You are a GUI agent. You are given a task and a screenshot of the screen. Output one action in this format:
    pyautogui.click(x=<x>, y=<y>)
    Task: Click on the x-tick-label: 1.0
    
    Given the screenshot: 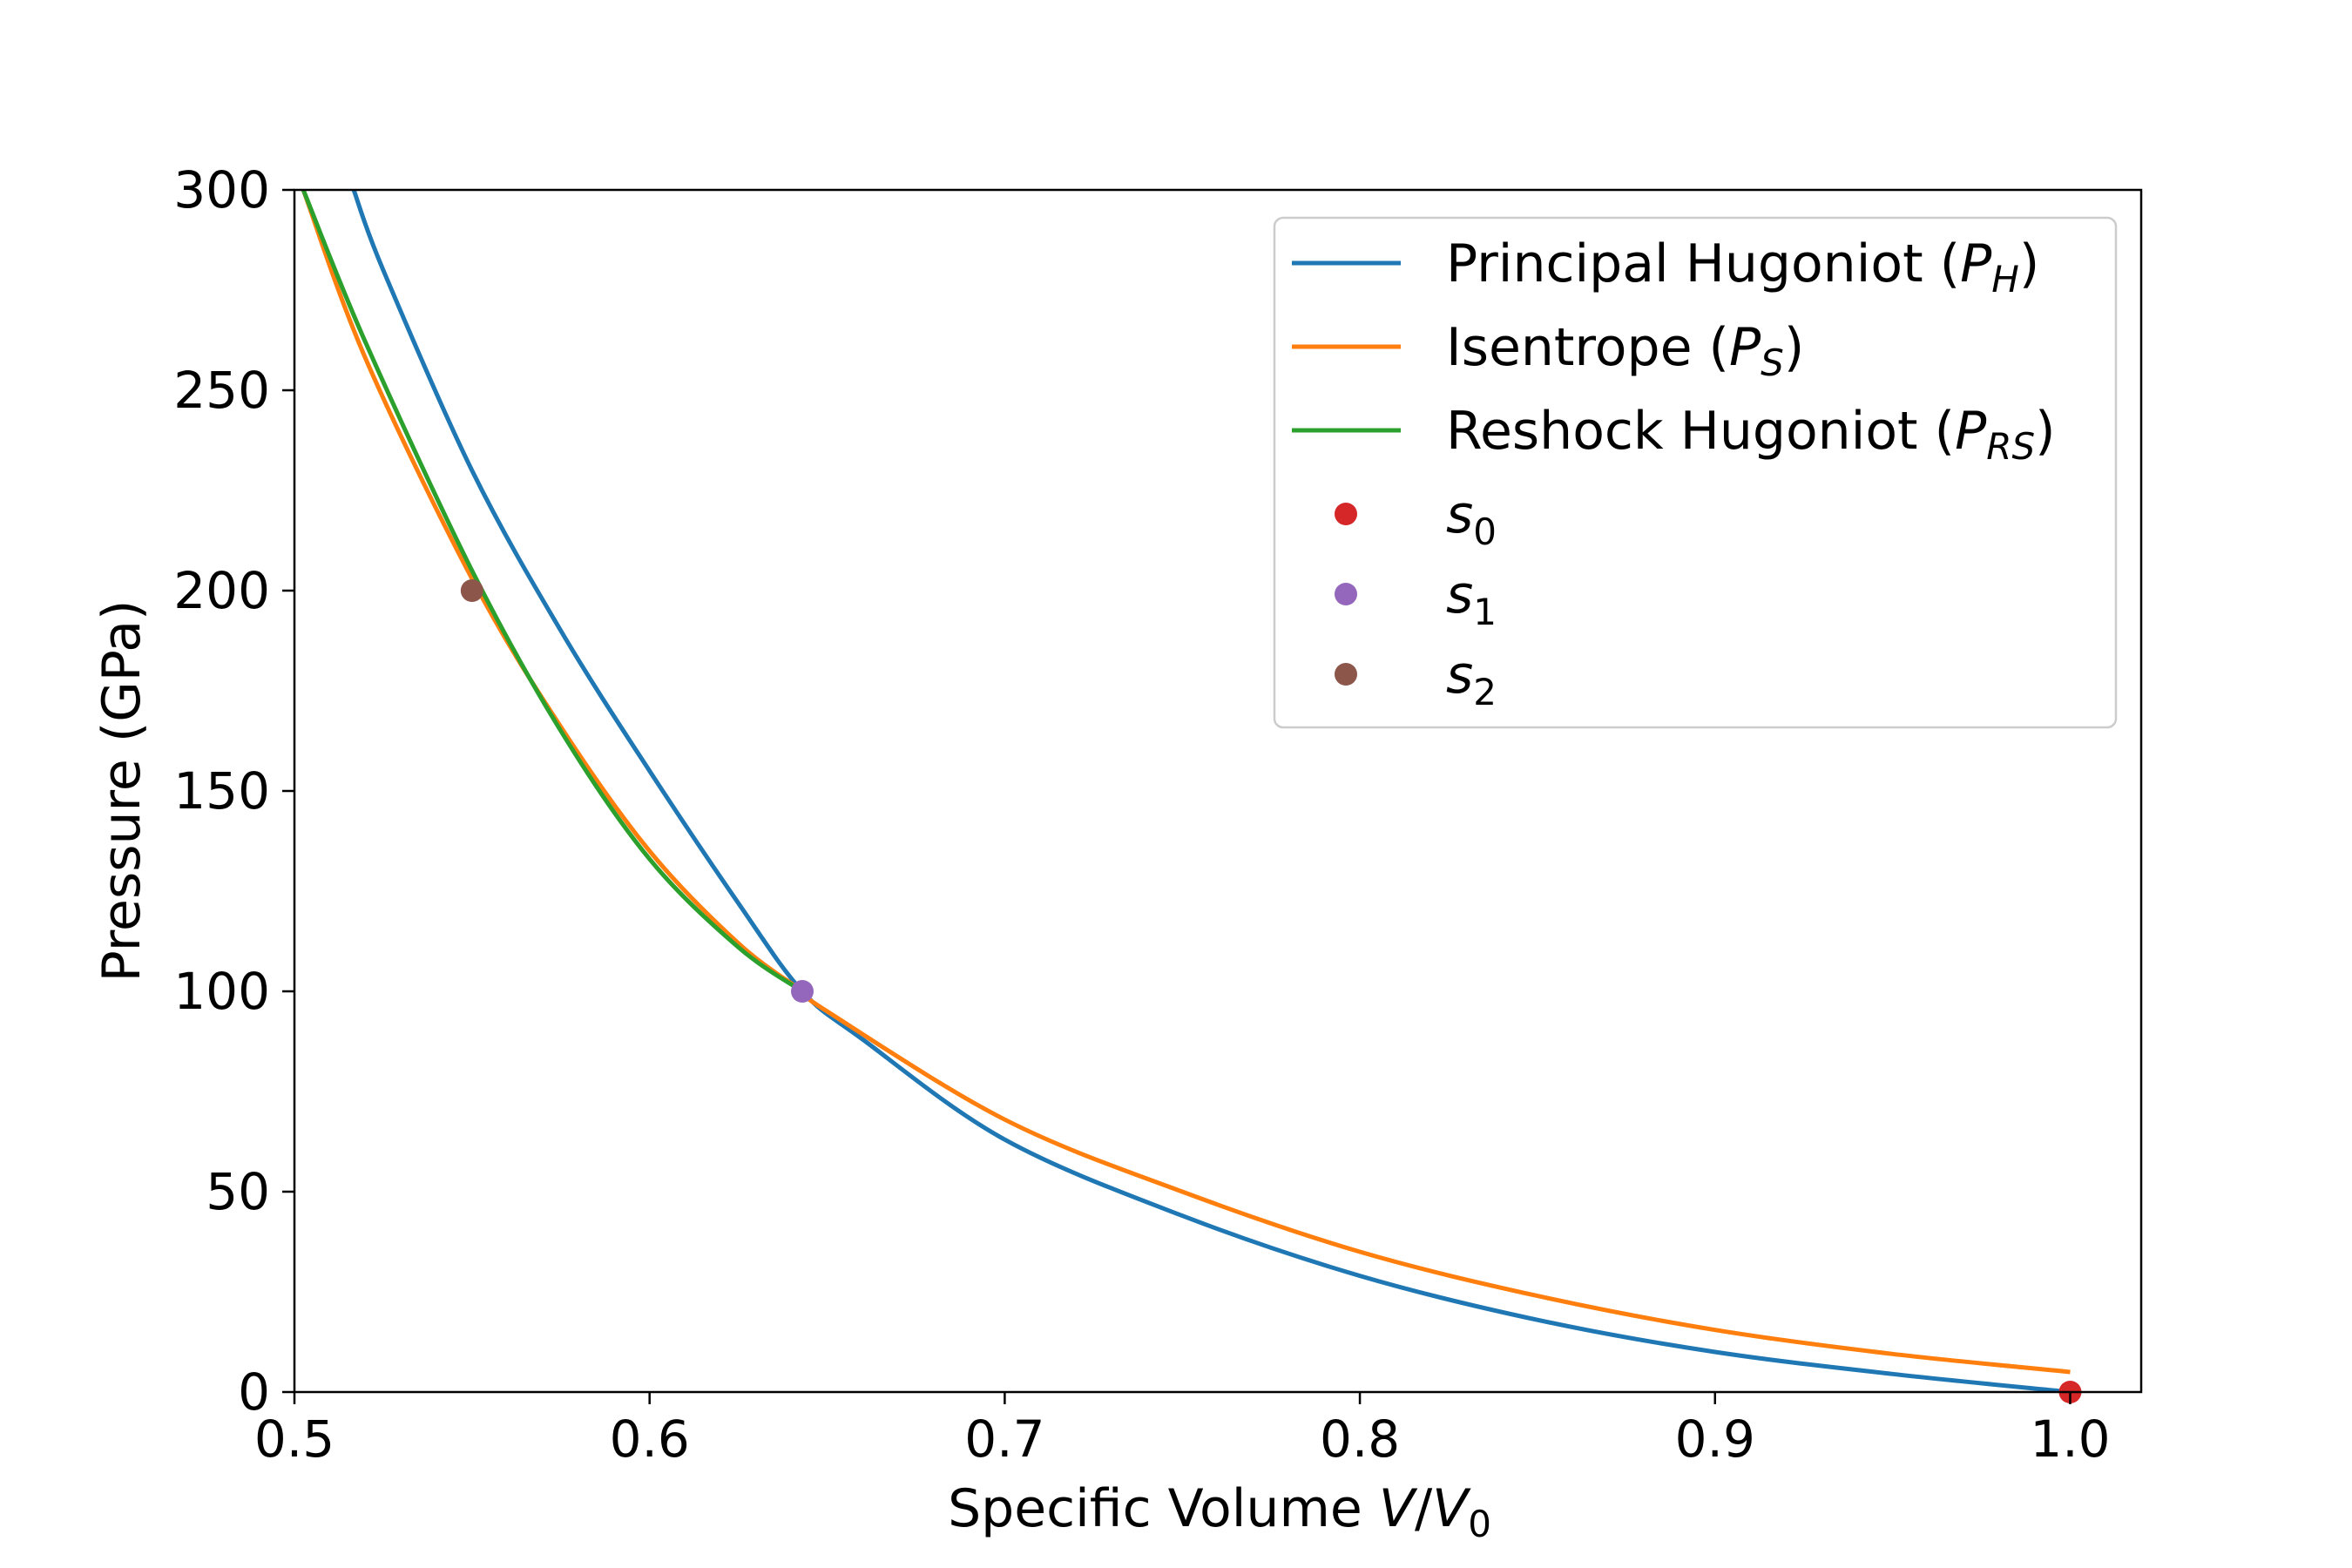 What is the action you would take?
    pyautogui.click(x=2070, y=1439)
    